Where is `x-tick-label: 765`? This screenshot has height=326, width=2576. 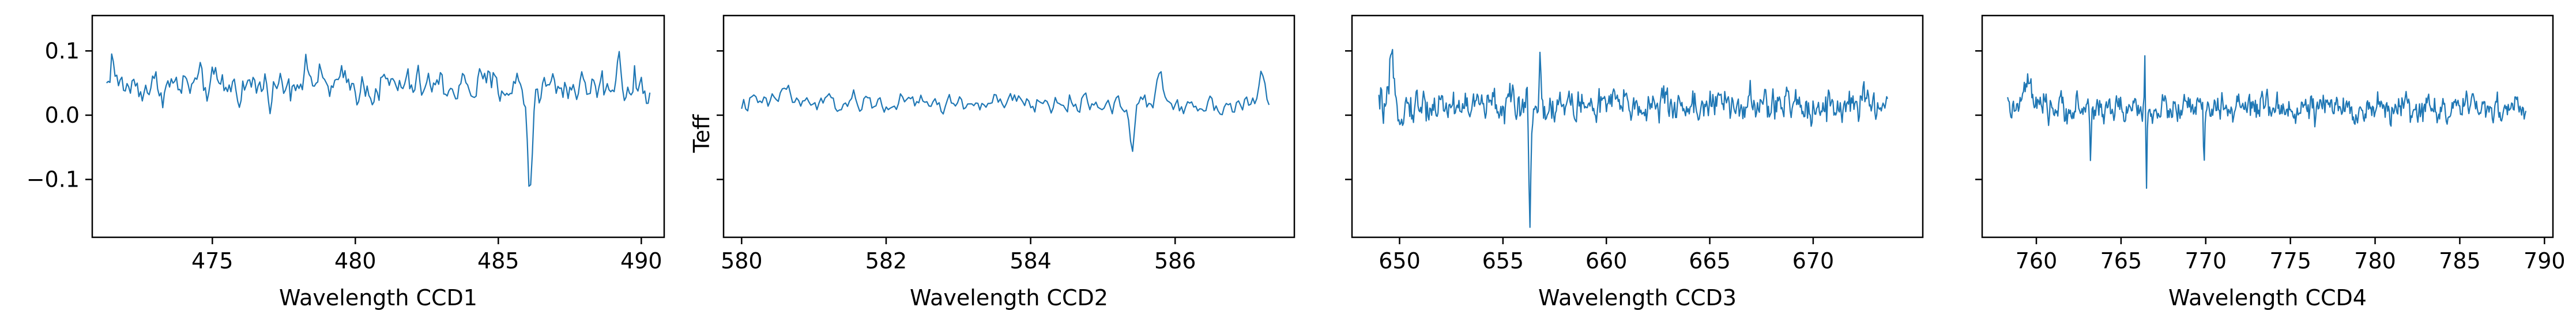 x-tick-label: 765 is located at coordinates (2121, 261).